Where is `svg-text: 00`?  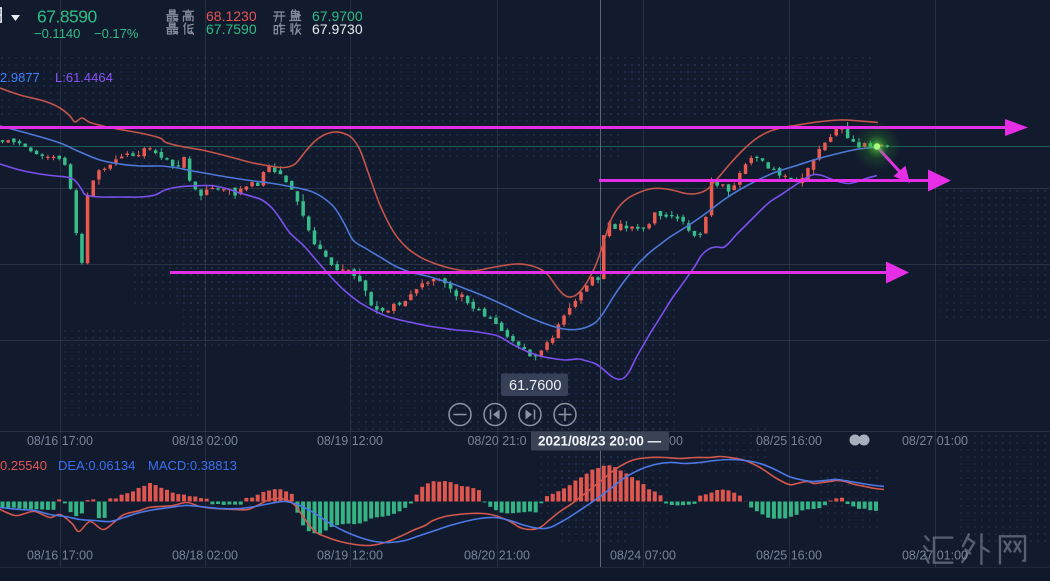 svg-text: 00 is located at coordinates (676, 441).